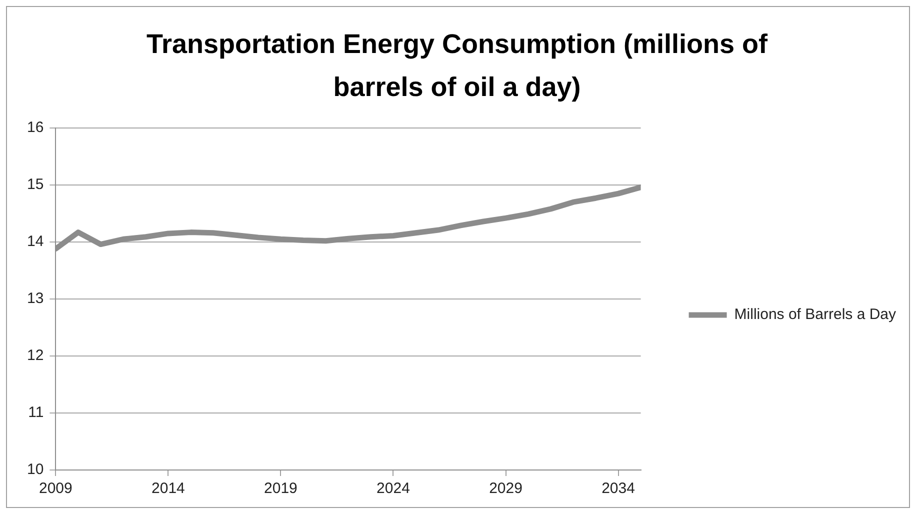 The width and height of the screenshot is (914, 512). What do you see at coordinates (168, 489) in the screenshot?
I see `x-tick-label: 2014` at bounding box center [168, 489].